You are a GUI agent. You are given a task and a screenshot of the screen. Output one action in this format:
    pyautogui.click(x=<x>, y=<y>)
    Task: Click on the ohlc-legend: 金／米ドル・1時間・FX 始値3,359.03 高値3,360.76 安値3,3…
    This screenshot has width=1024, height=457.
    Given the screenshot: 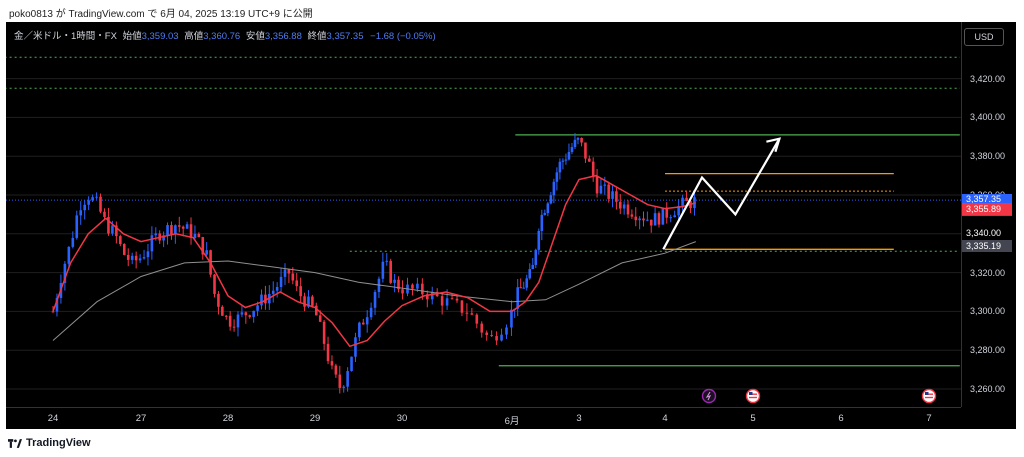 What is the action you would take?
    pyautogui.click(x=225, y=35)
    